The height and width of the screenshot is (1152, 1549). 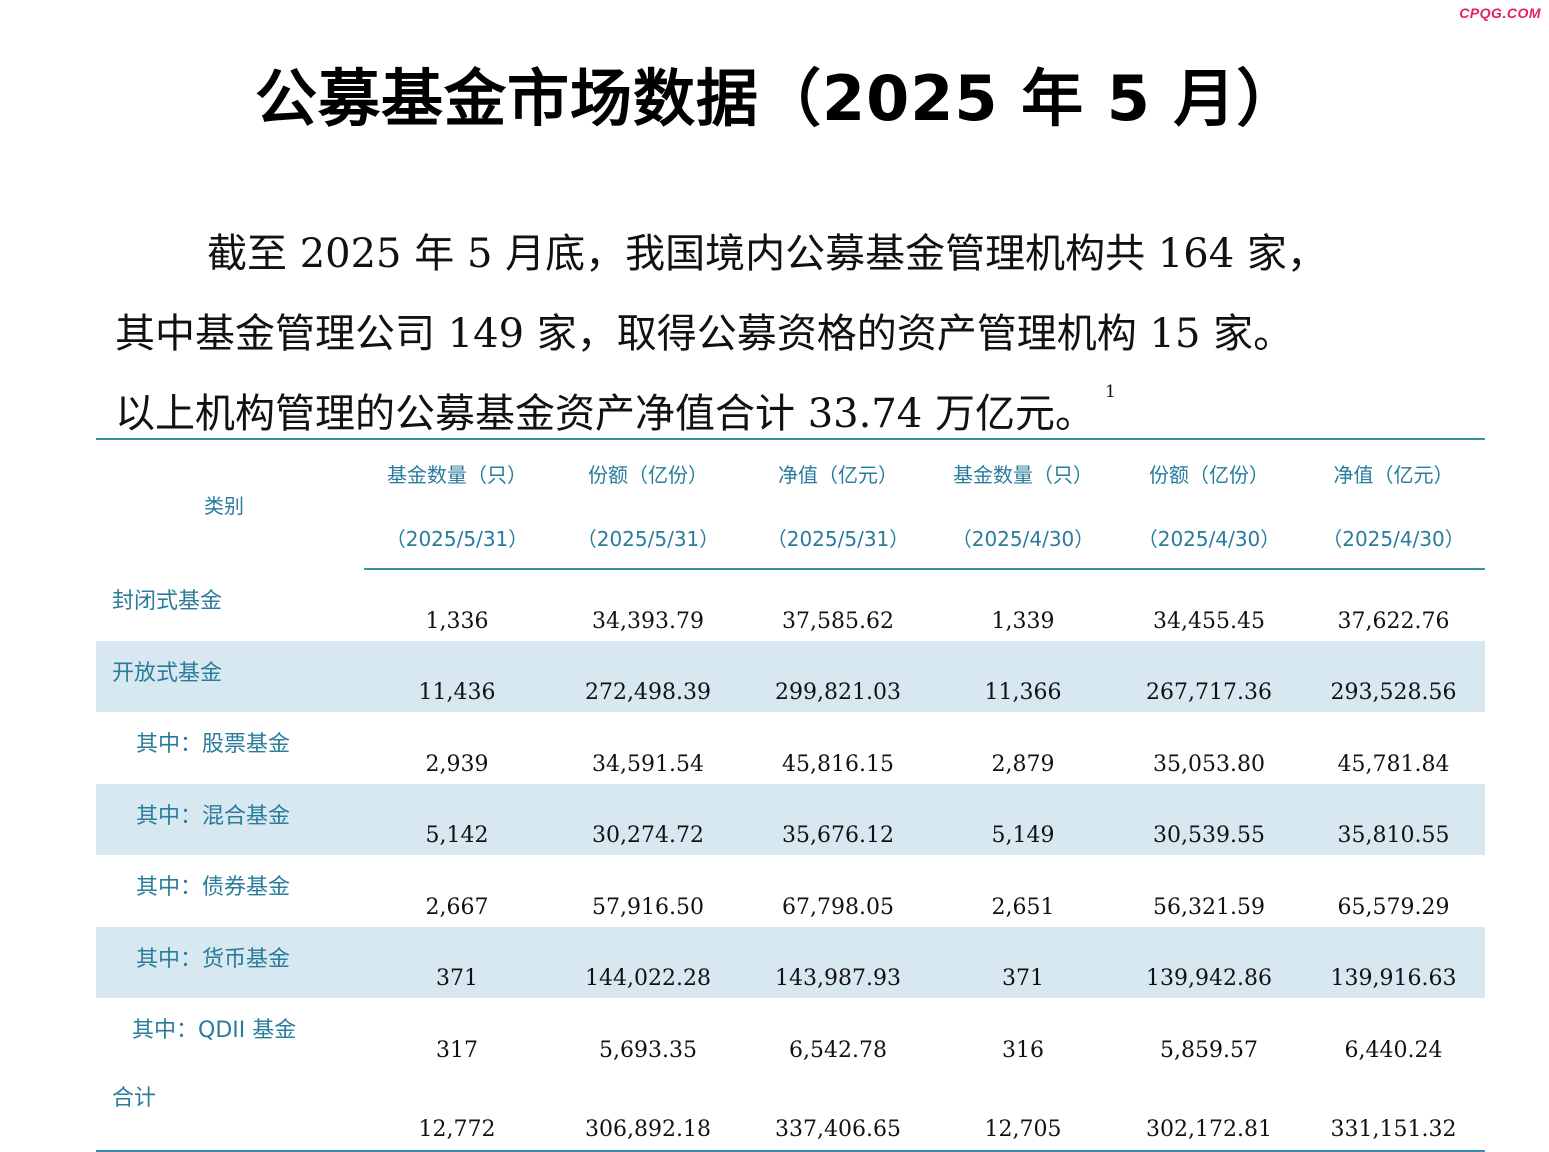 I want to click on table-cell: 272,498.39, so click(x=648, y=676).